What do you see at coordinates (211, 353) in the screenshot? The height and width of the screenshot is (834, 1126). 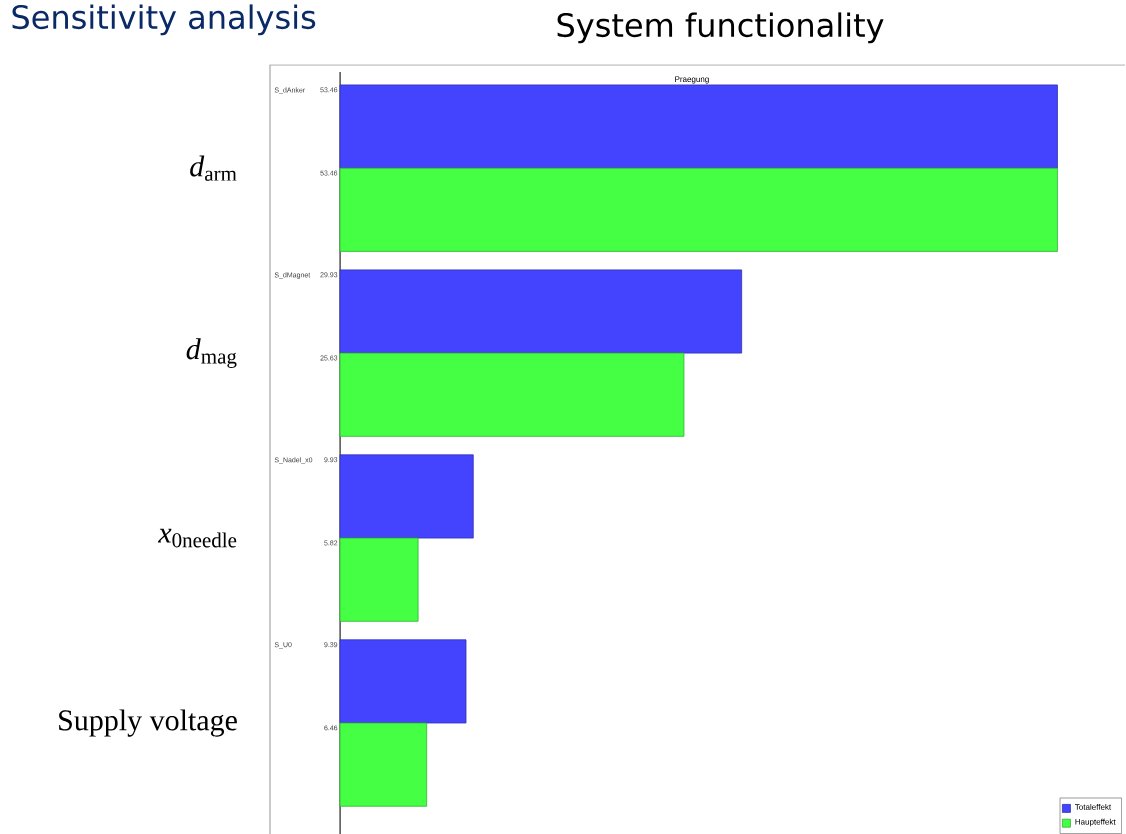 I see `y-tick-label: d$_{mag}$` at bounding box center [211, 353].